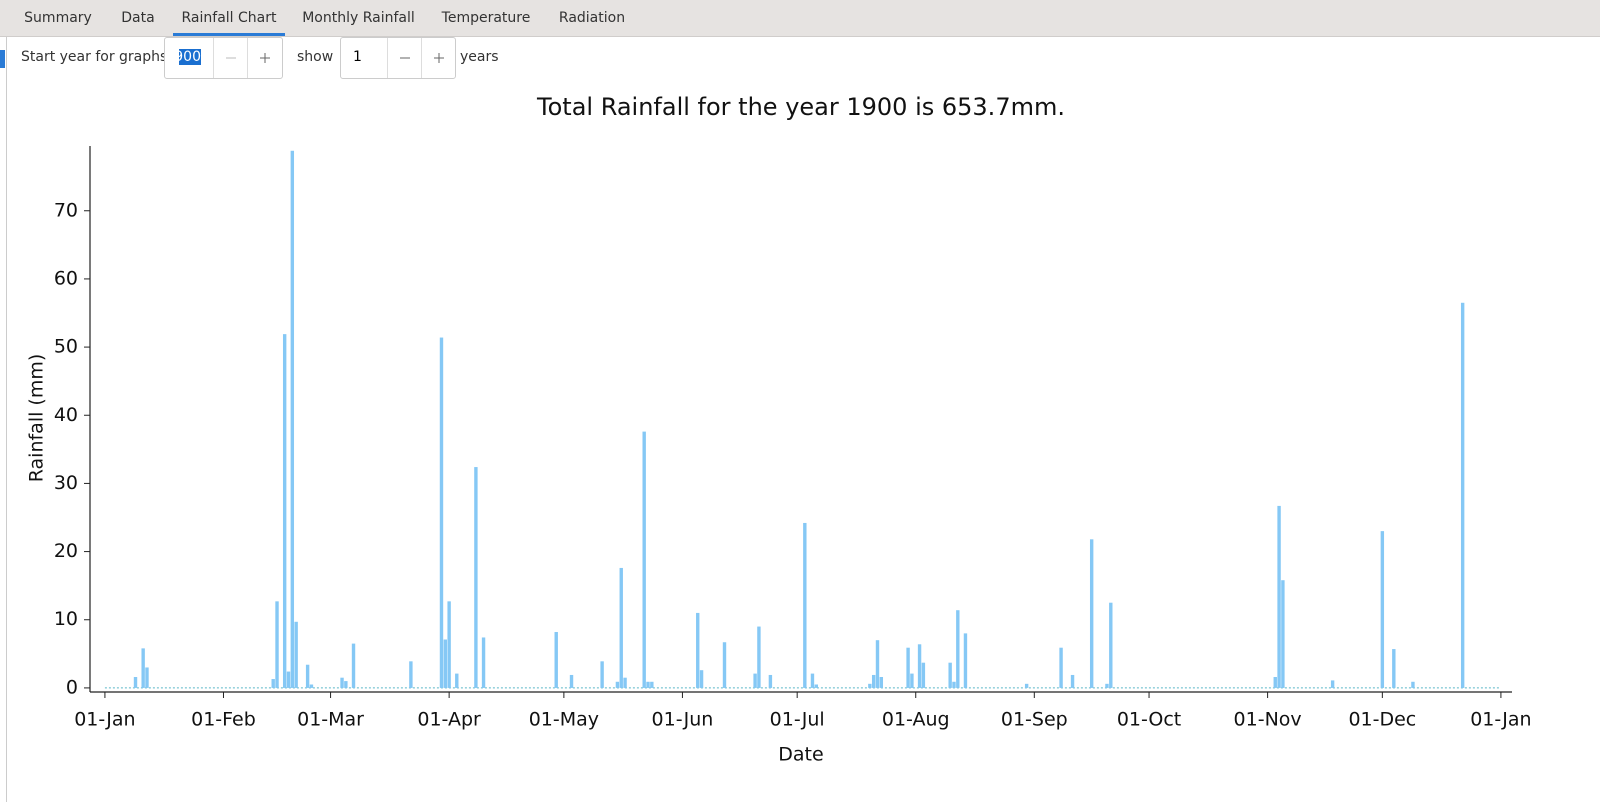  What do you see at coordinates (94, 57) in the screenshot?
I see `start-label: Start year for graphs` at bounding box center [94, 57].